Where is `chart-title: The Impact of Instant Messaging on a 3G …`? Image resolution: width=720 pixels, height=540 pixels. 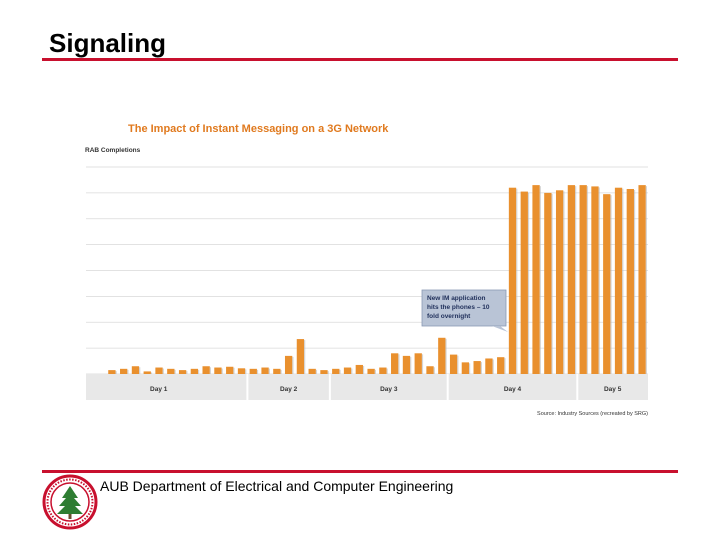
chart-title: The Impact of Instant Messaging on a 3G … is located at coordinates (258, 129).